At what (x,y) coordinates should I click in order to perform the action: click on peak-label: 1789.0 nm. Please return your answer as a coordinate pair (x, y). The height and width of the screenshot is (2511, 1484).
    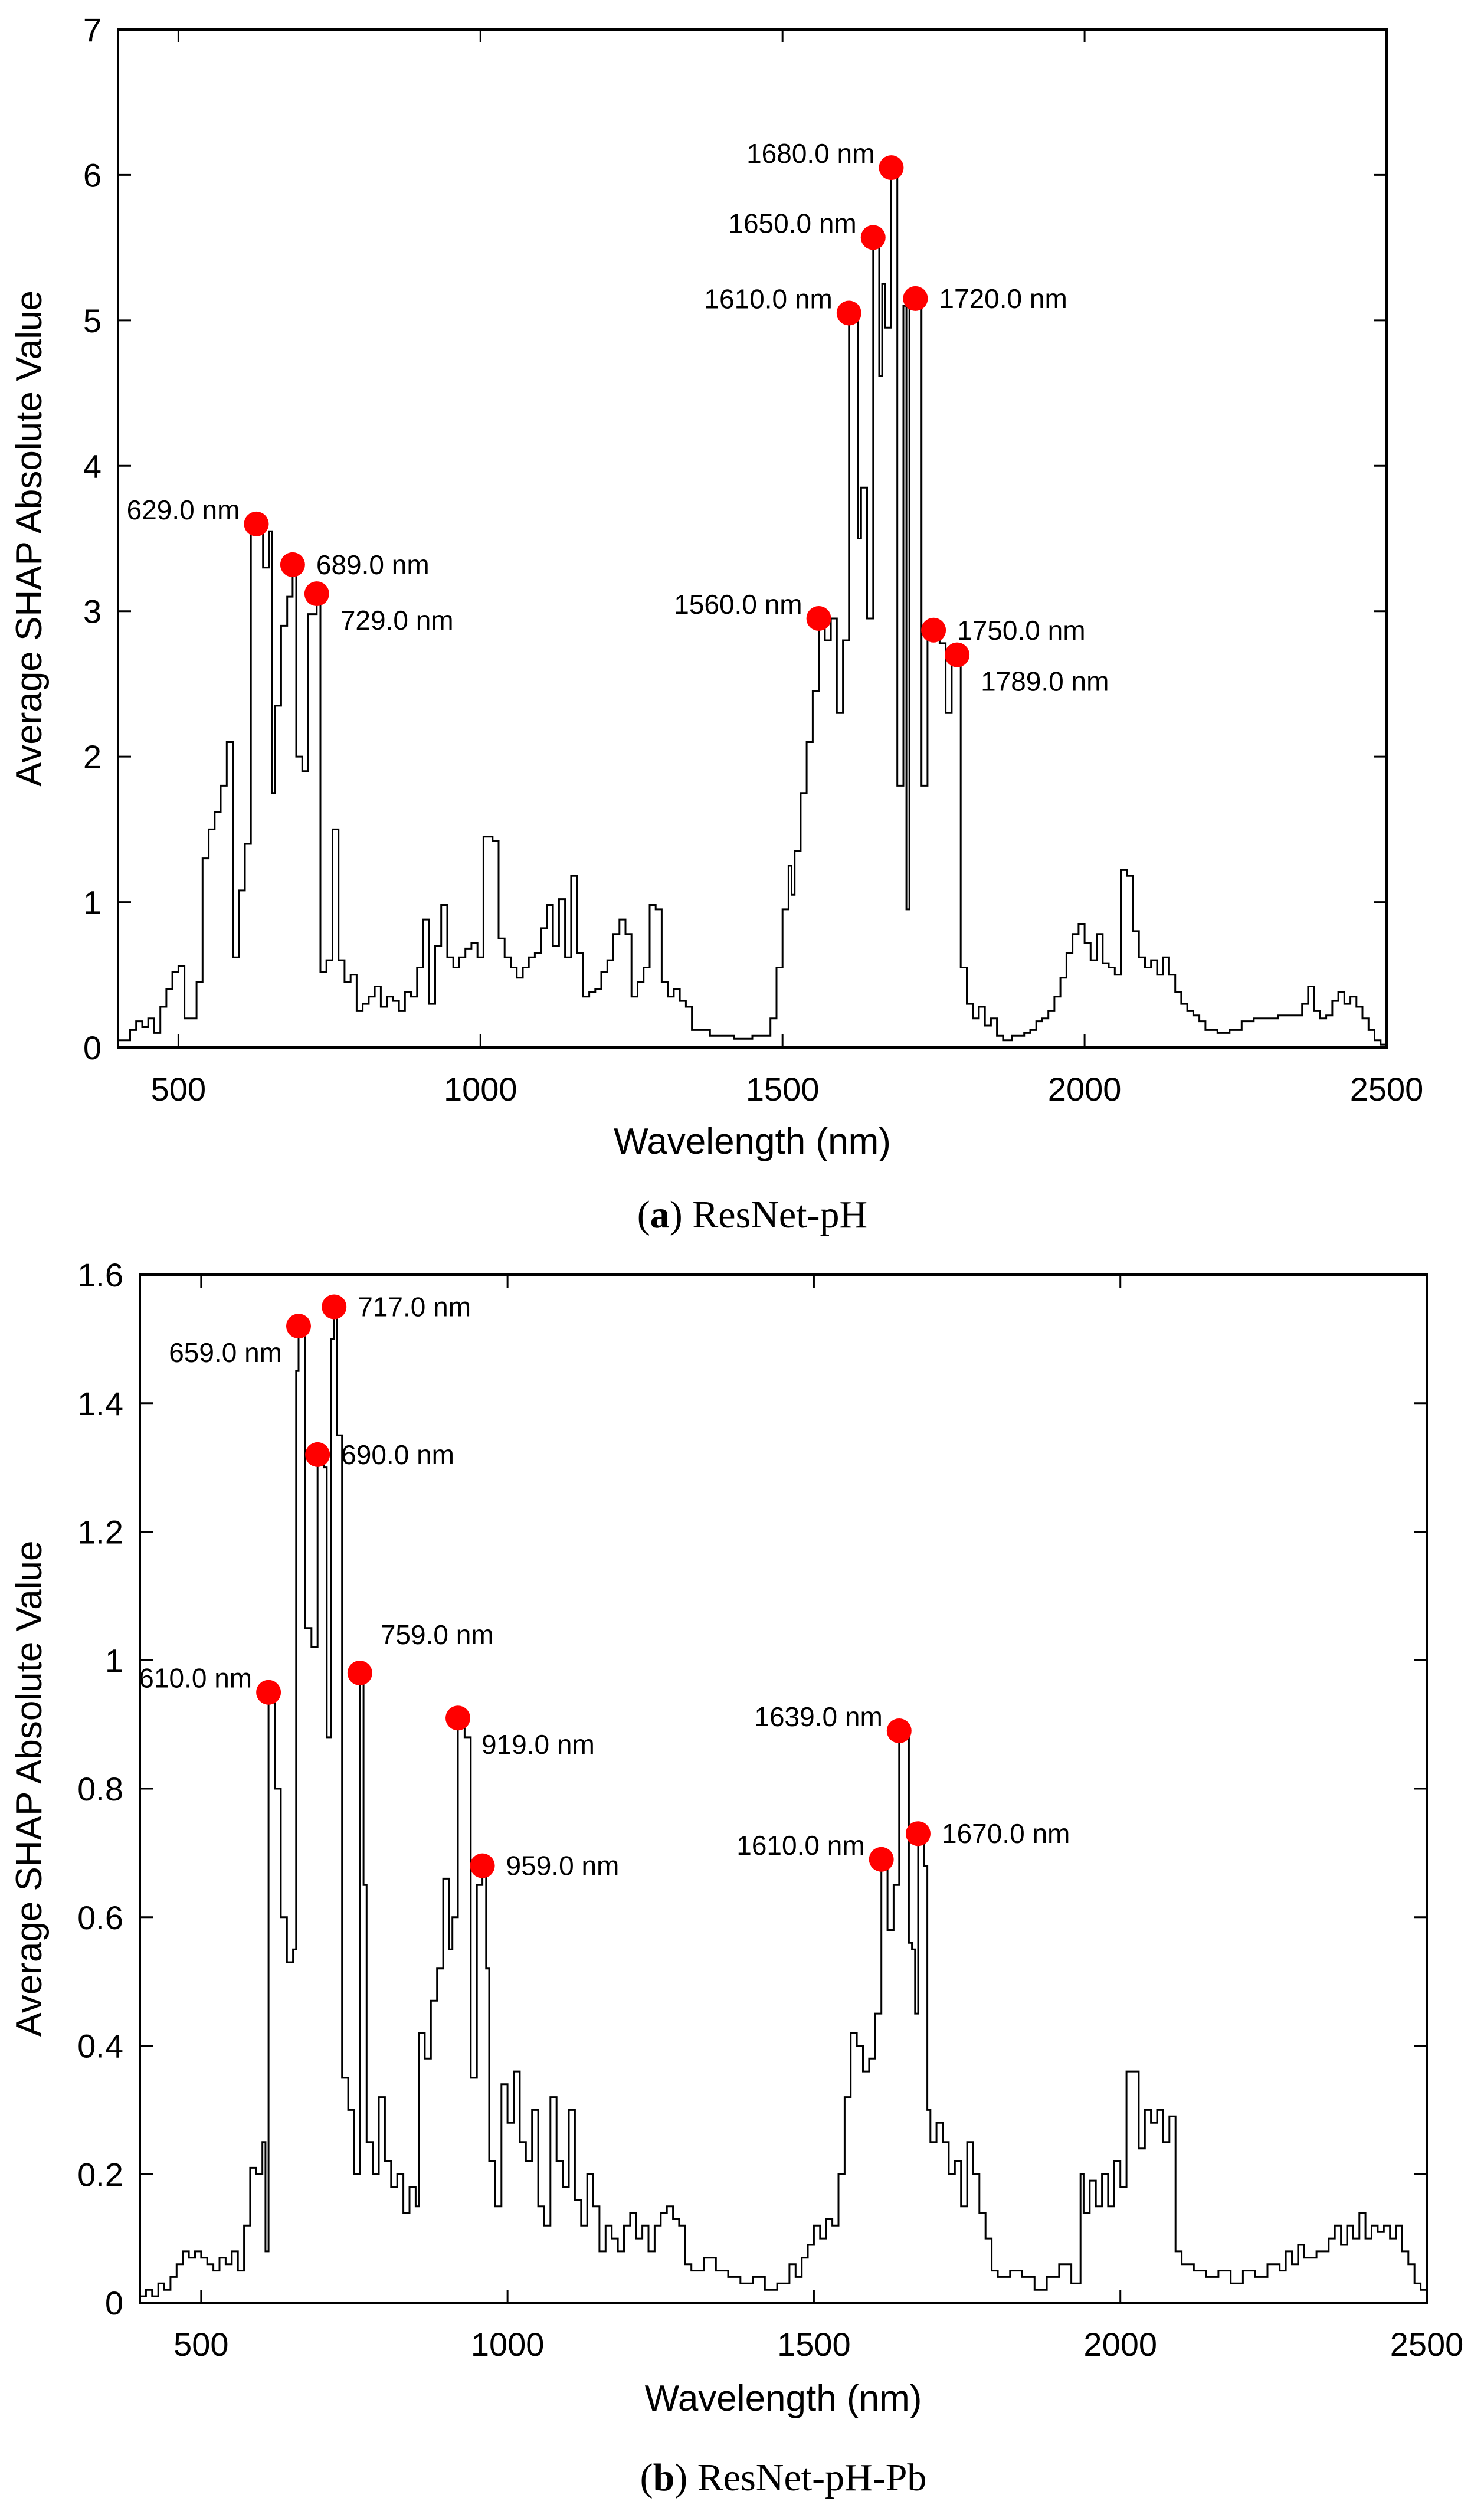
    Looking at the image, I should click on (1045, 681).